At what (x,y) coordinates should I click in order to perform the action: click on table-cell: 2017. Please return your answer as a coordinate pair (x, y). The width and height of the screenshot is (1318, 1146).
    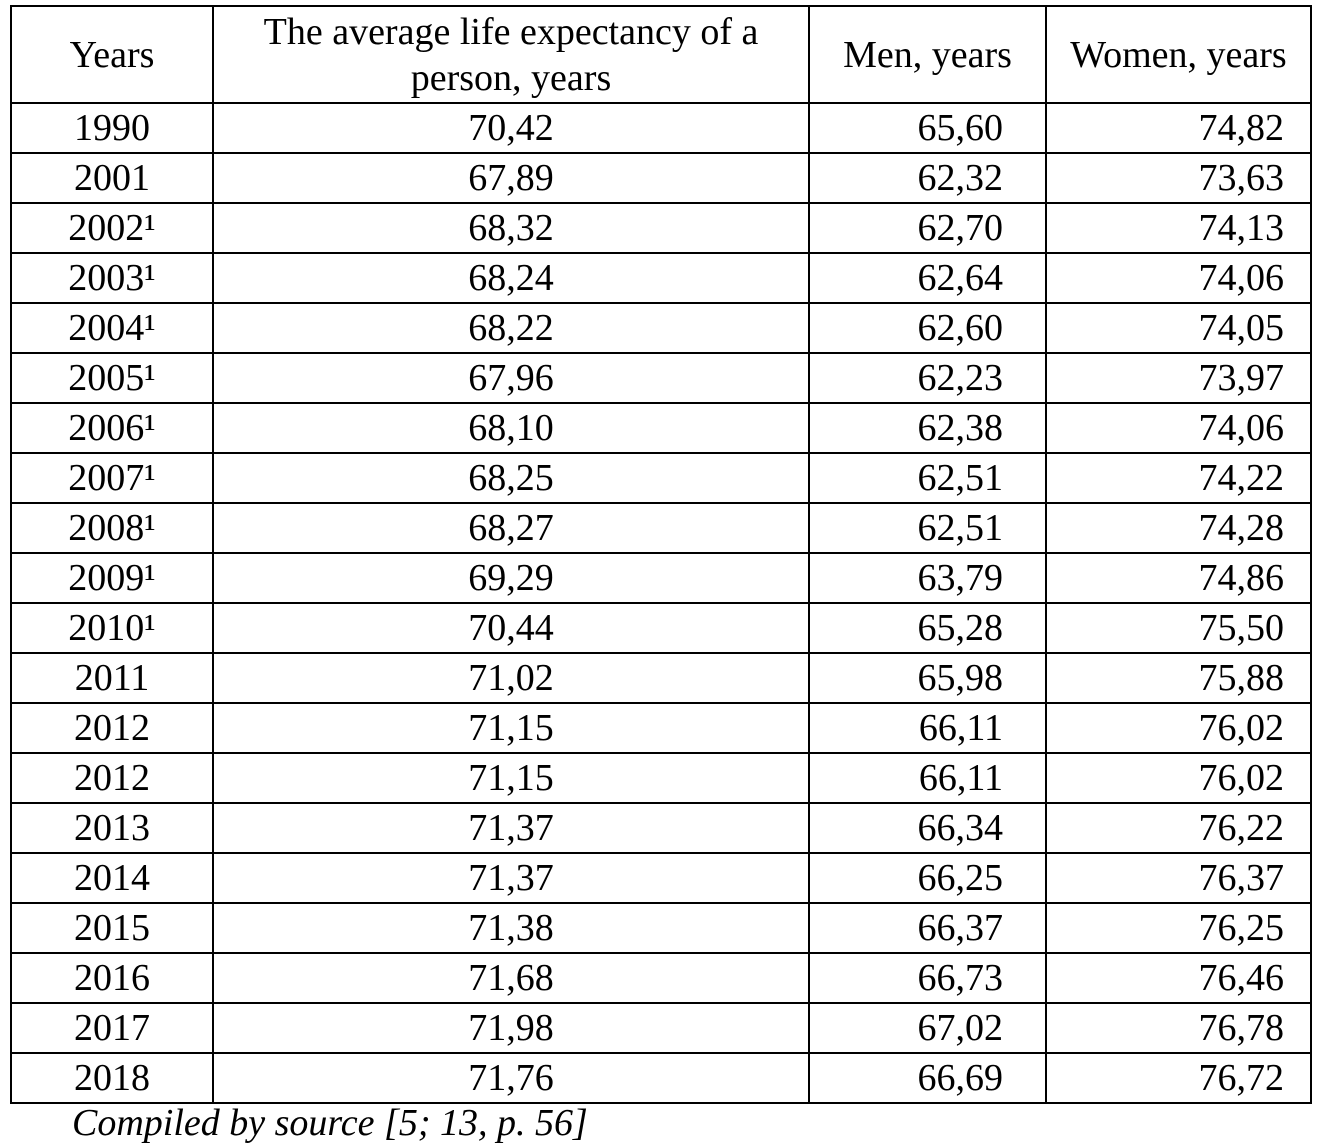
    Looking at the image, I should click on (112, 1028).